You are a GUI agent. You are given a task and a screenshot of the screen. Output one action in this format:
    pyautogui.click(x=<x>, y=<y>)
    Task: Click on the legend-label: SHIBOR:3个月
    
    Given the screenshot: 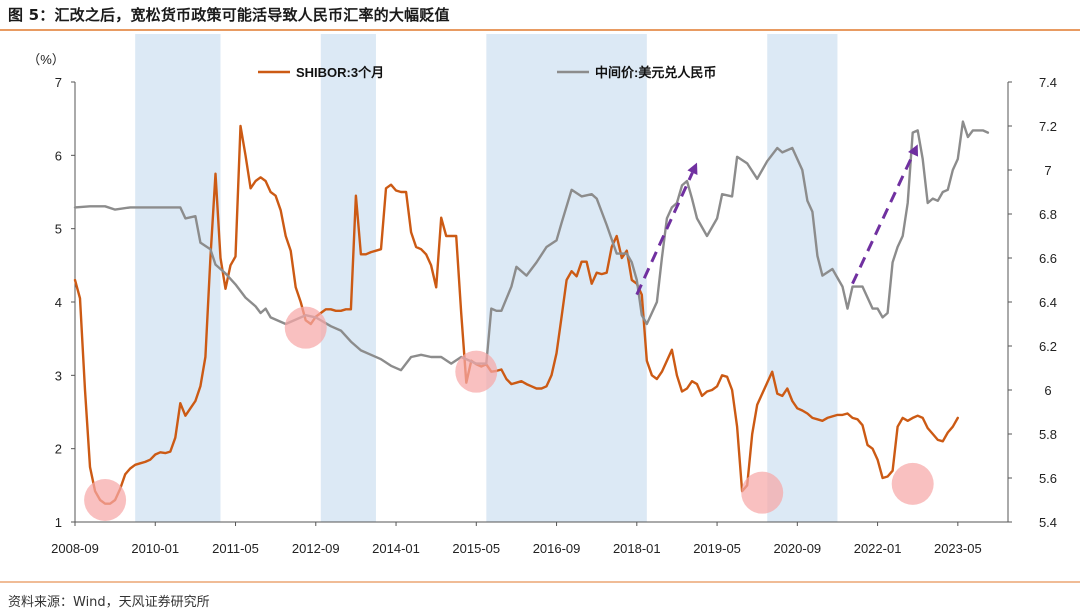 What is the action you would take?
    pyautogui.click(x=340, y=72)
    